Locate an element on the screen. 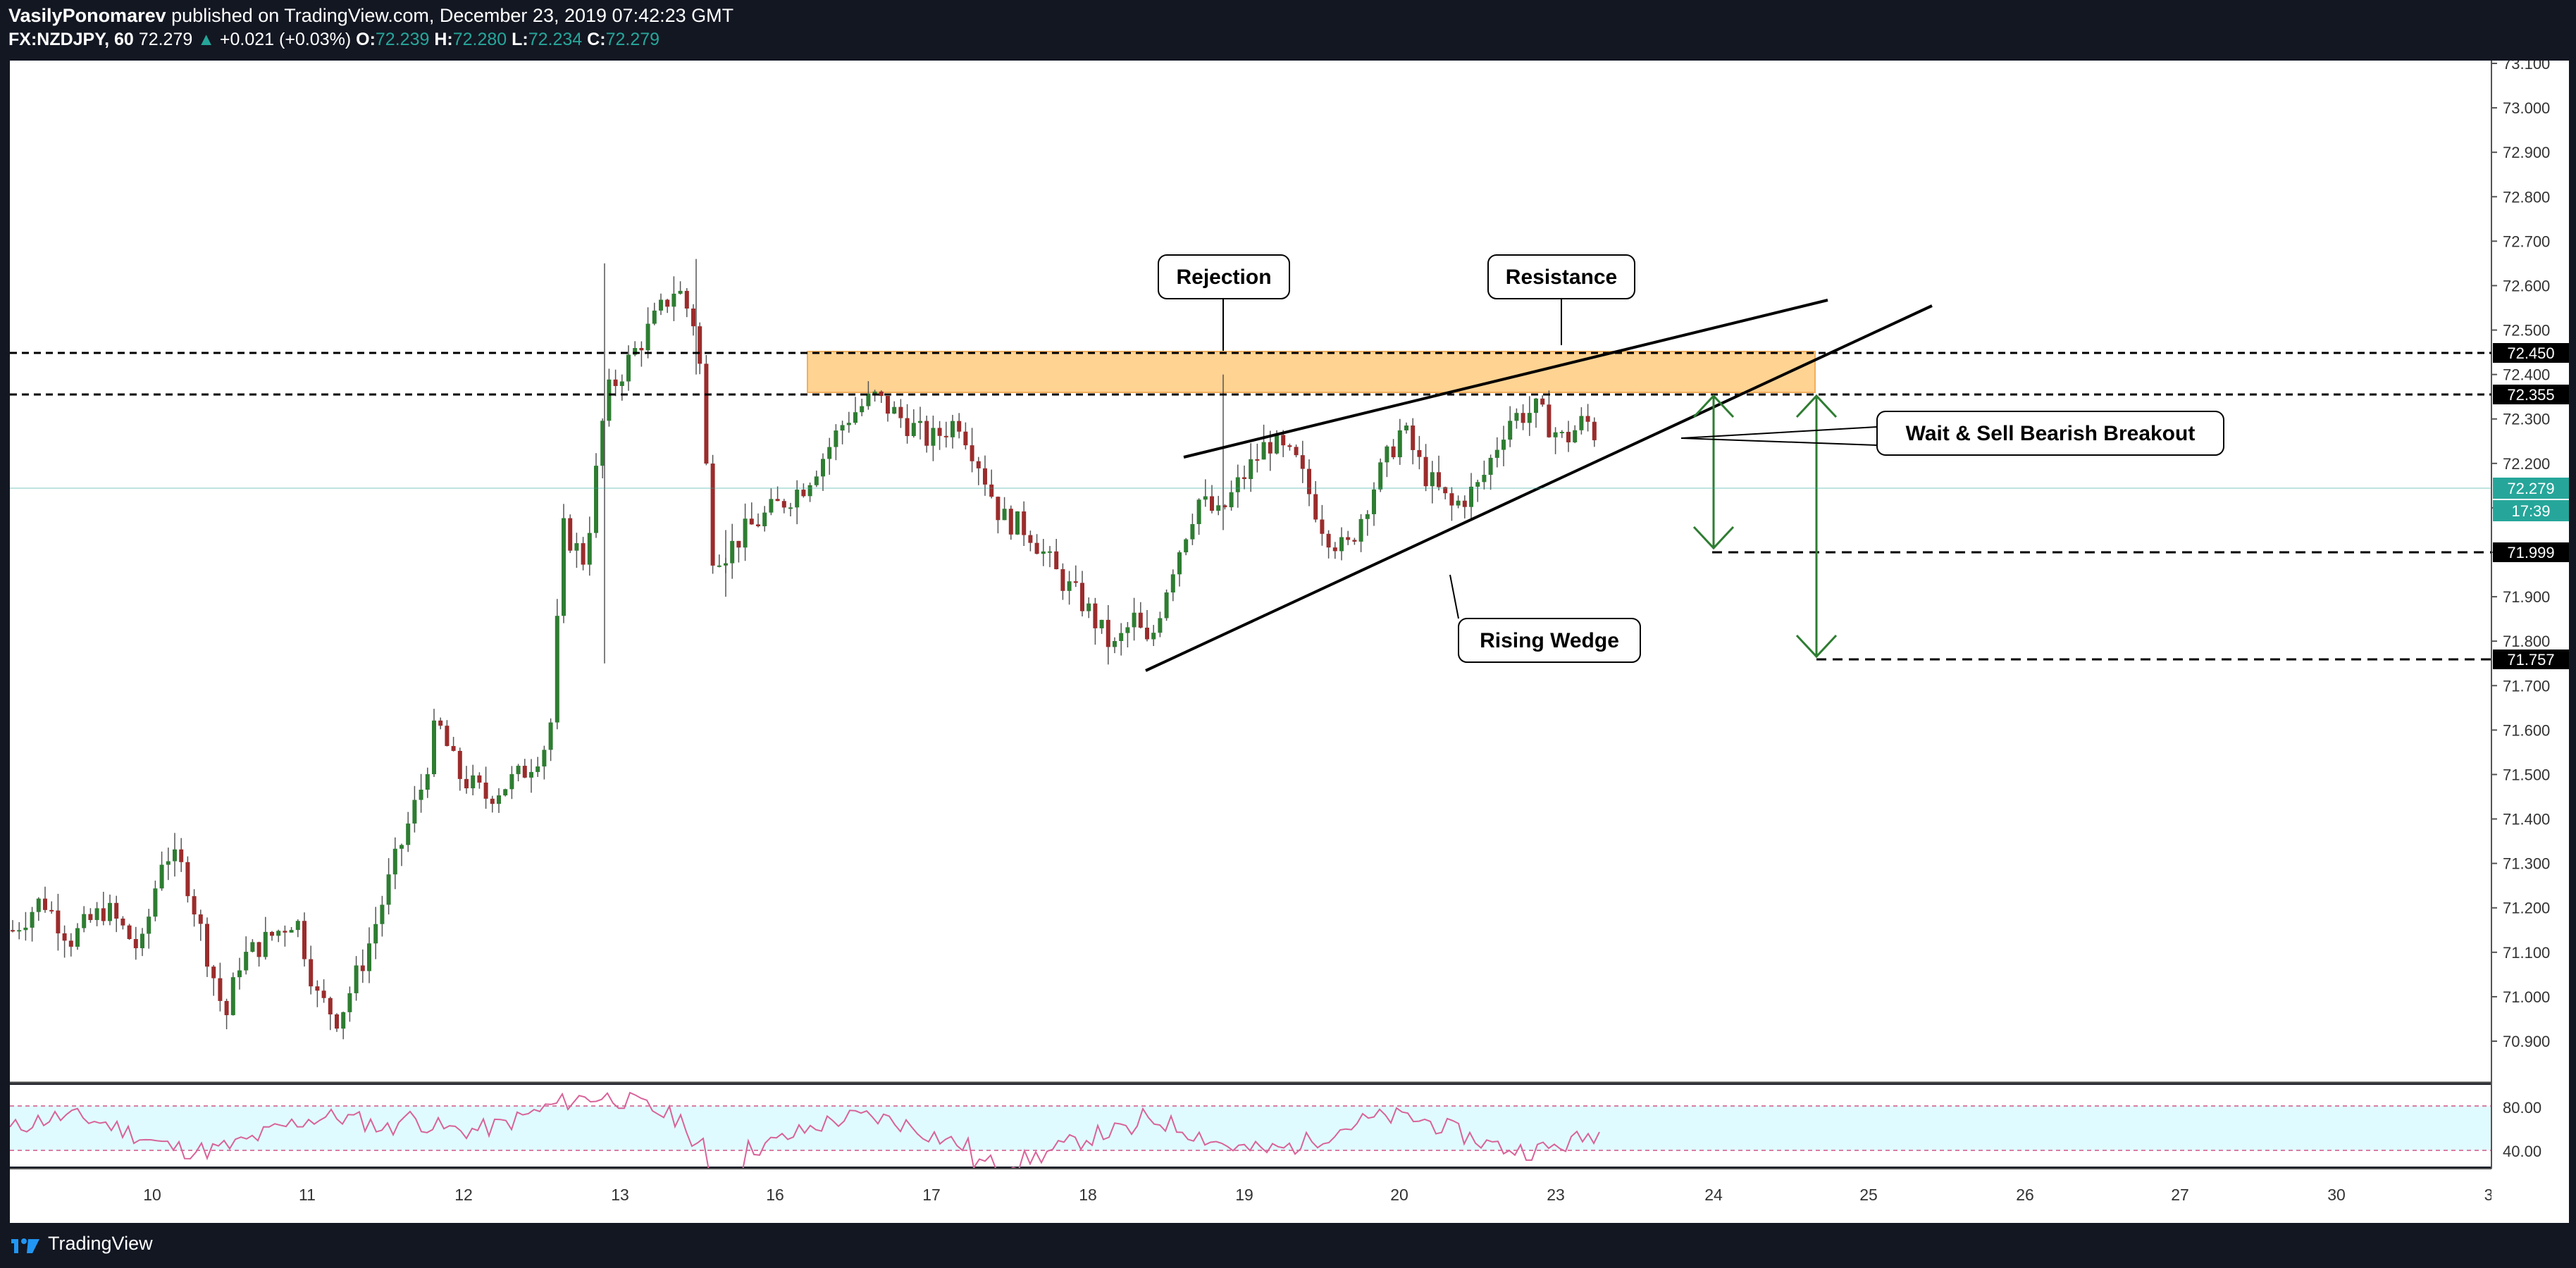 The image size is (2576, 1268). price-tick-label: 71.700 is located at coordinates (2526, 686).